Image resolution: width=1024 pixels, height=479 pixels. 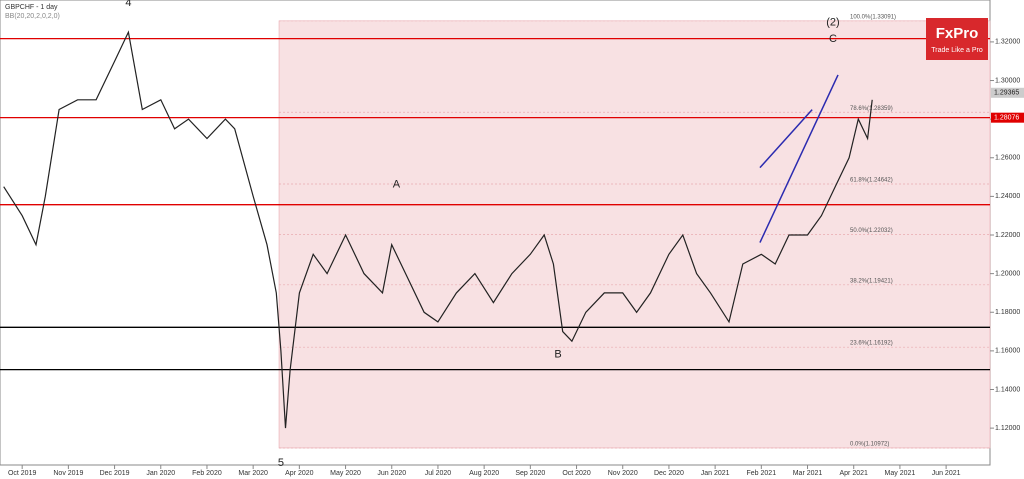 What do you see at coordinates (957, 50) in the screenshot?
I see `logo-tagline: Trade Like a Pro` at bounding box center [957, 50].